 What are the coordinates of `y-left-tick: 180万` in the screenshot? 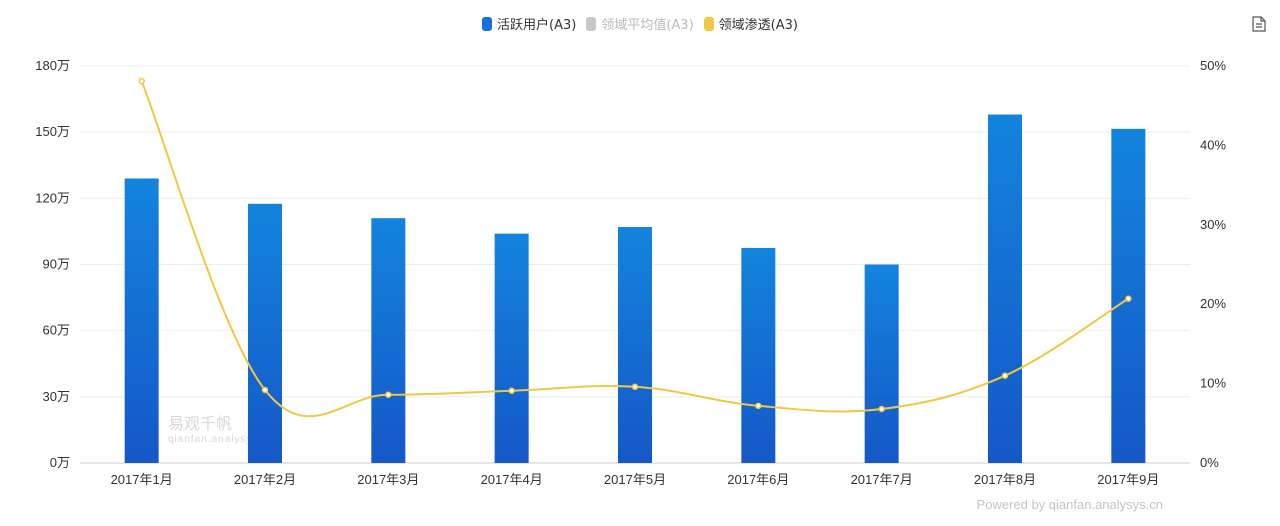 It's located at (52, 65).